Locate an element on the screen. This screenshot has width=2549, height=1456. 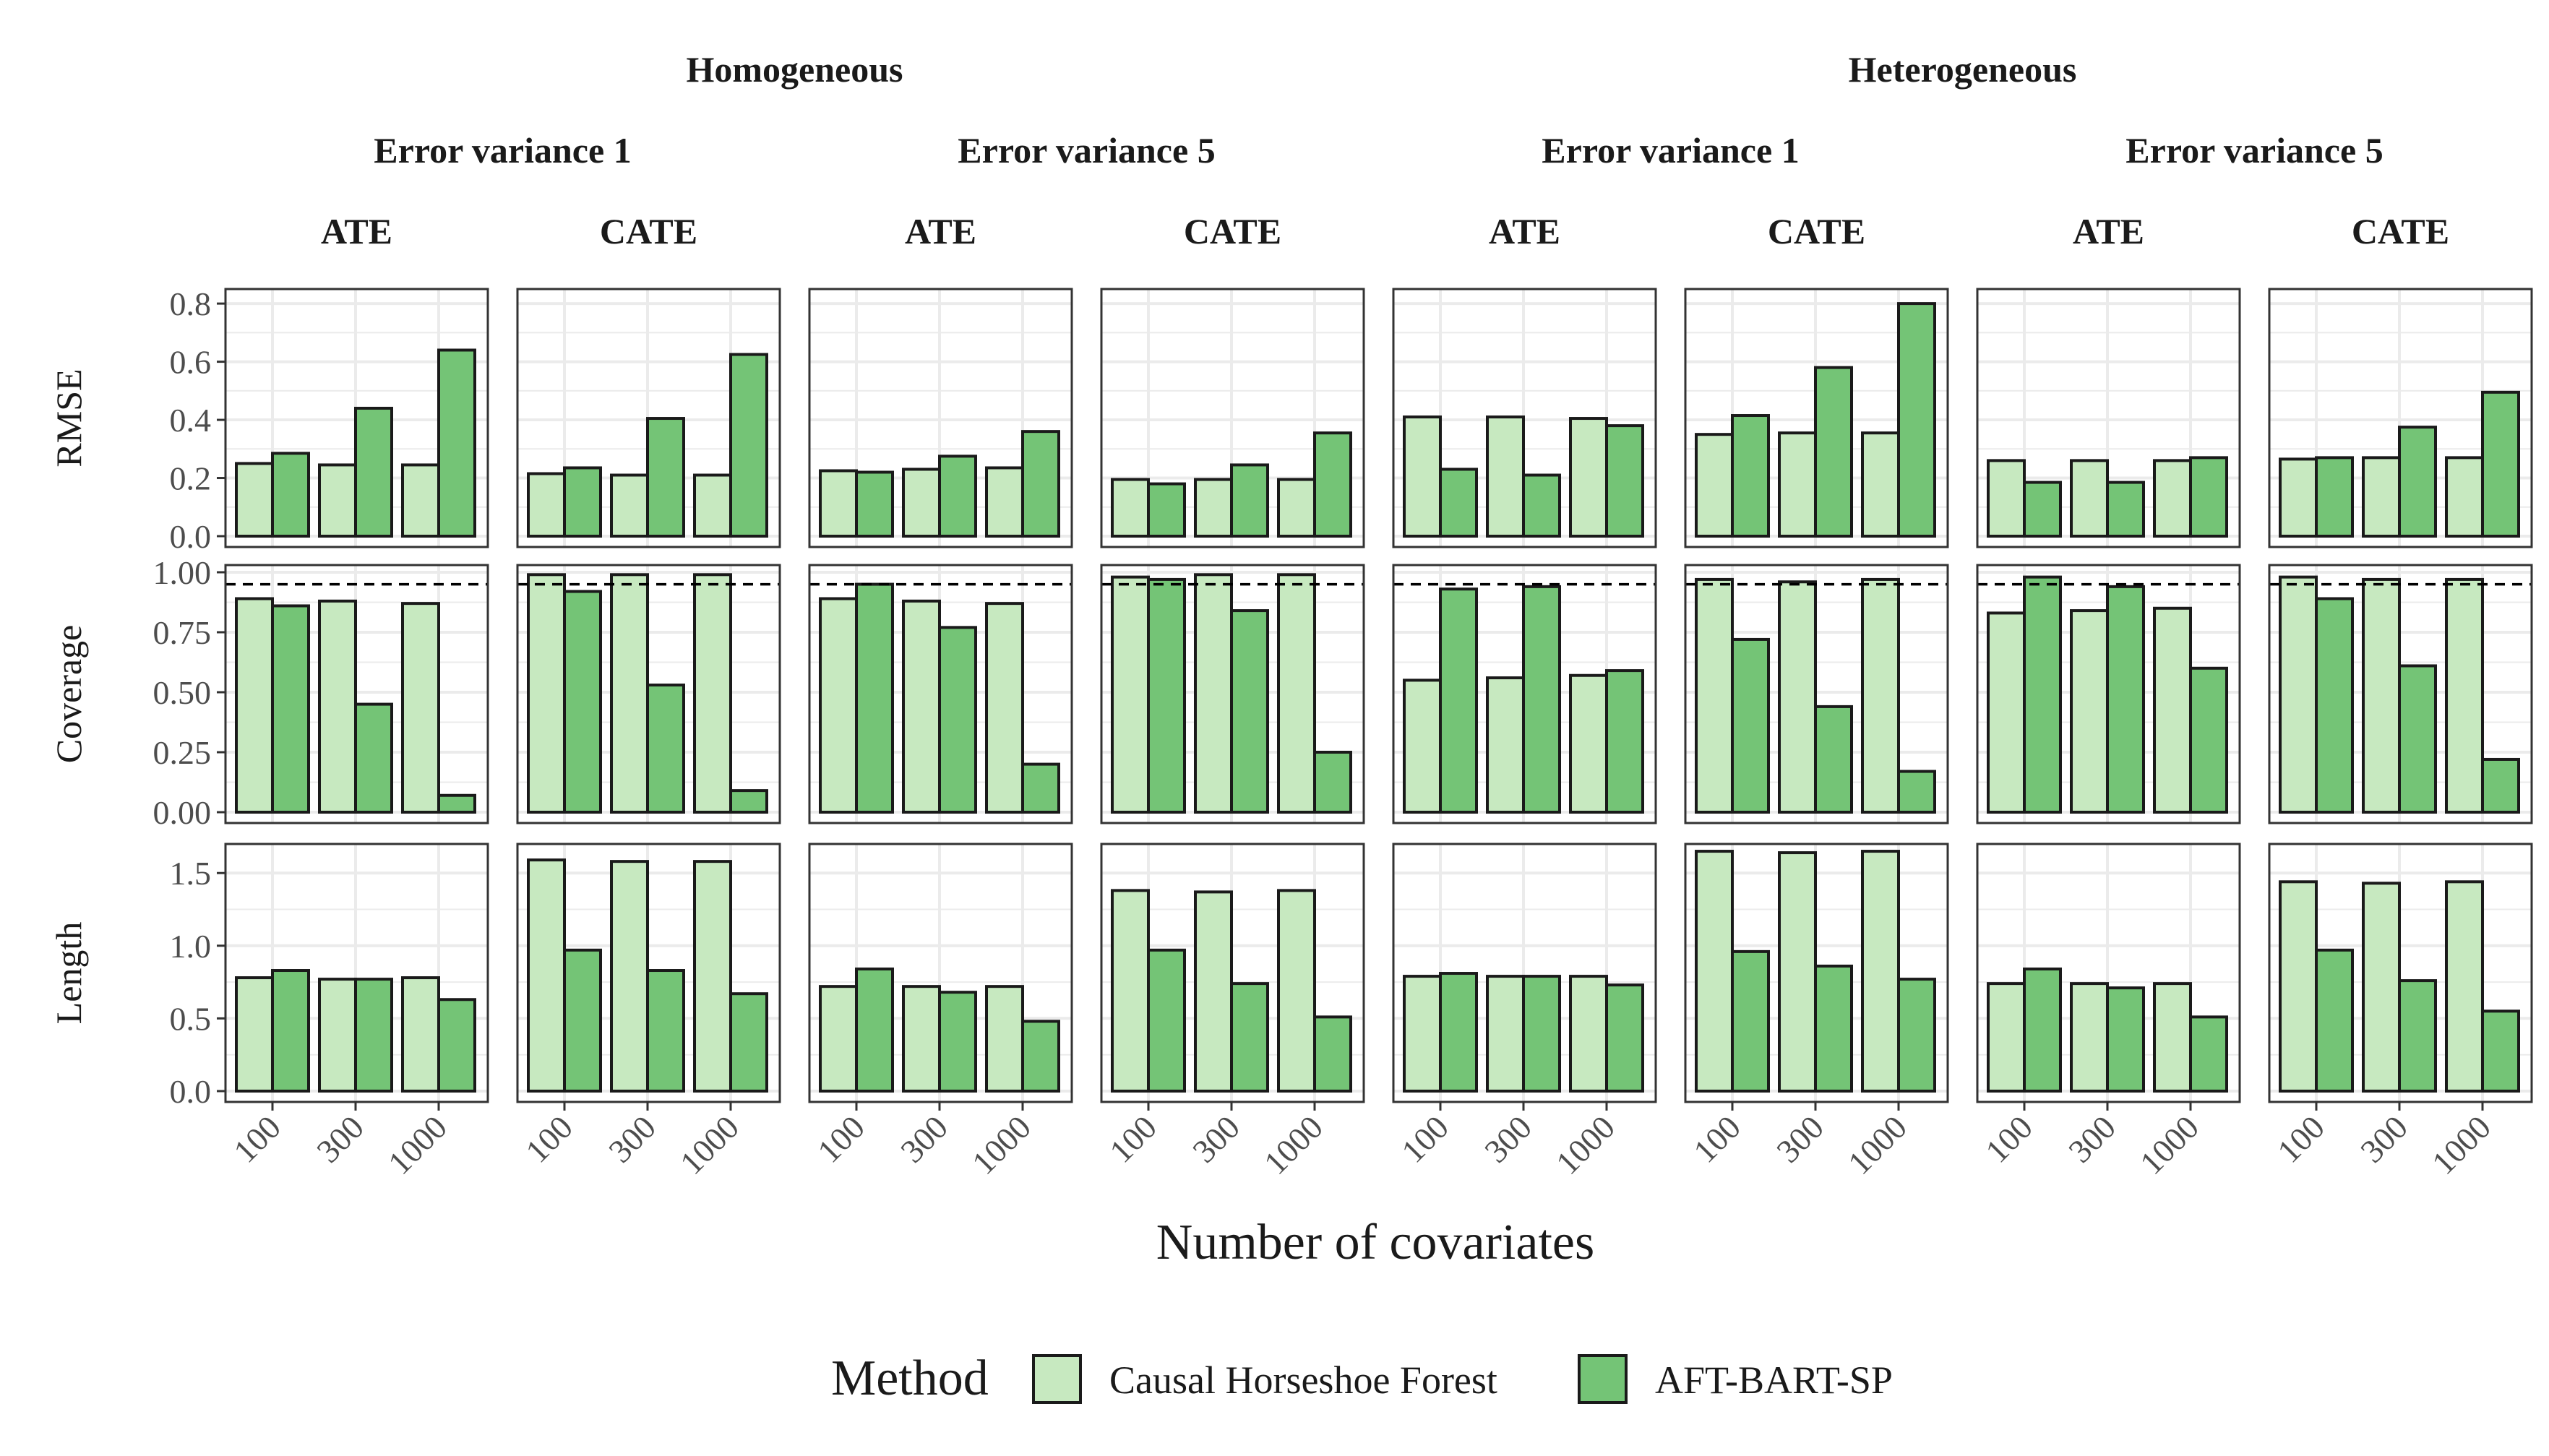
estimand-header-4: CATE is located at coordinates (1232, 231).